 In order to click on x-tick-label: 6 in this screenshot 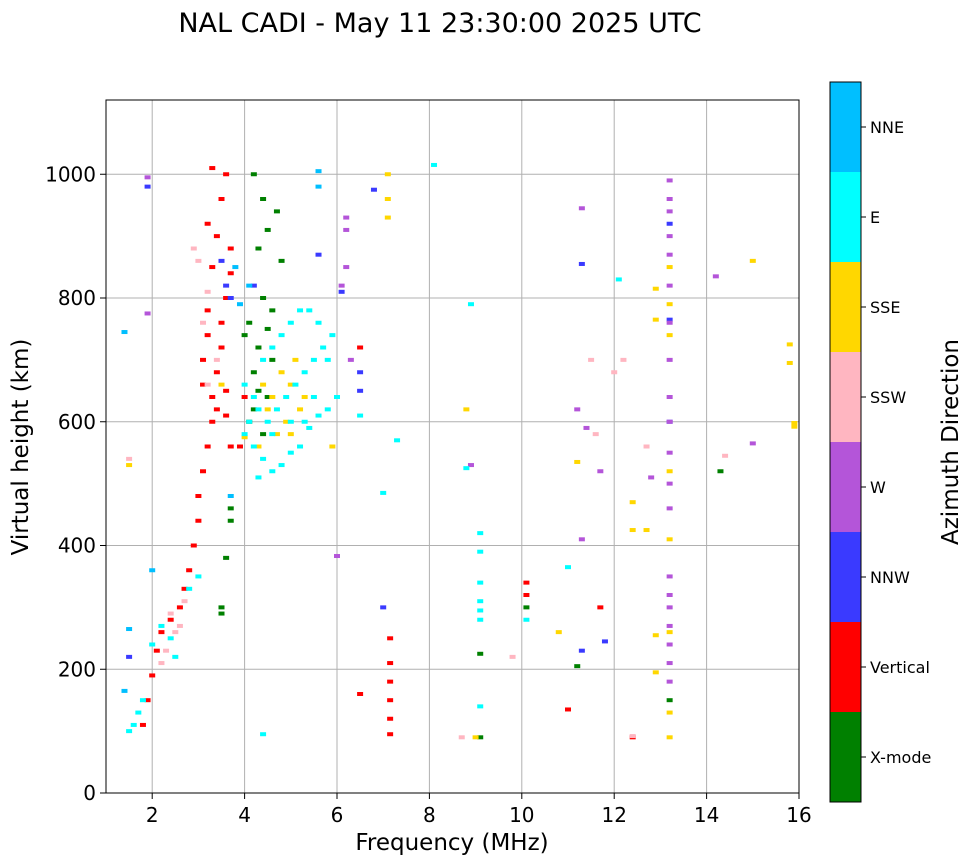, I will do `click(337, 815)`.